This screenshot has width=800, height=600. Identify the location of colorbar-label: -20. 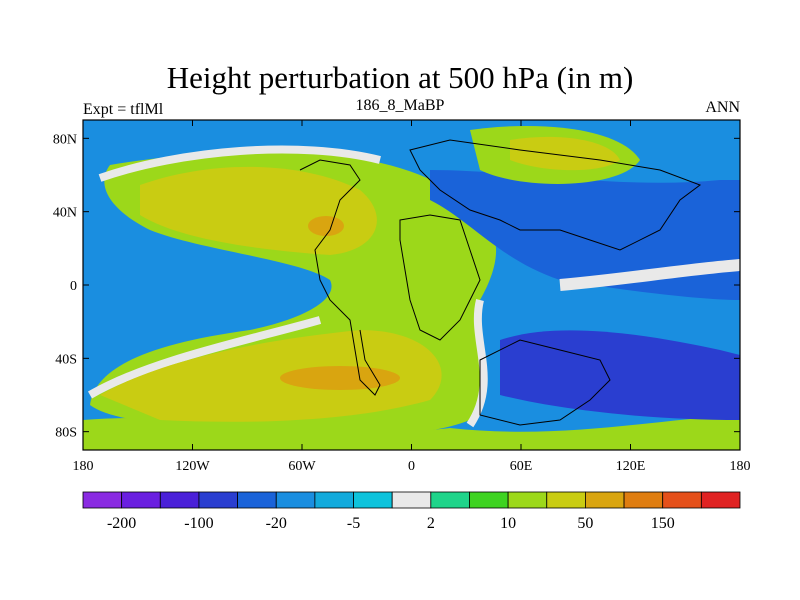
(276, 523).